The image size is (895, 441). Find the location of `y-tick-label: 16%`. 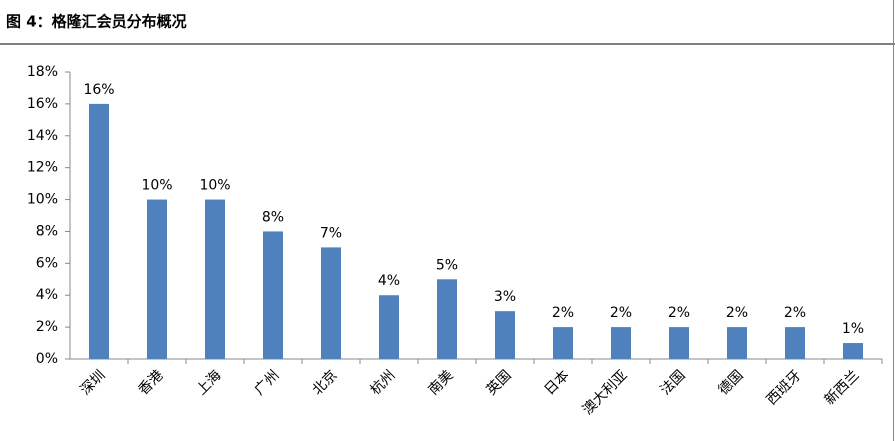

y-tick-label: 16% is located at coordinates (42, 104).